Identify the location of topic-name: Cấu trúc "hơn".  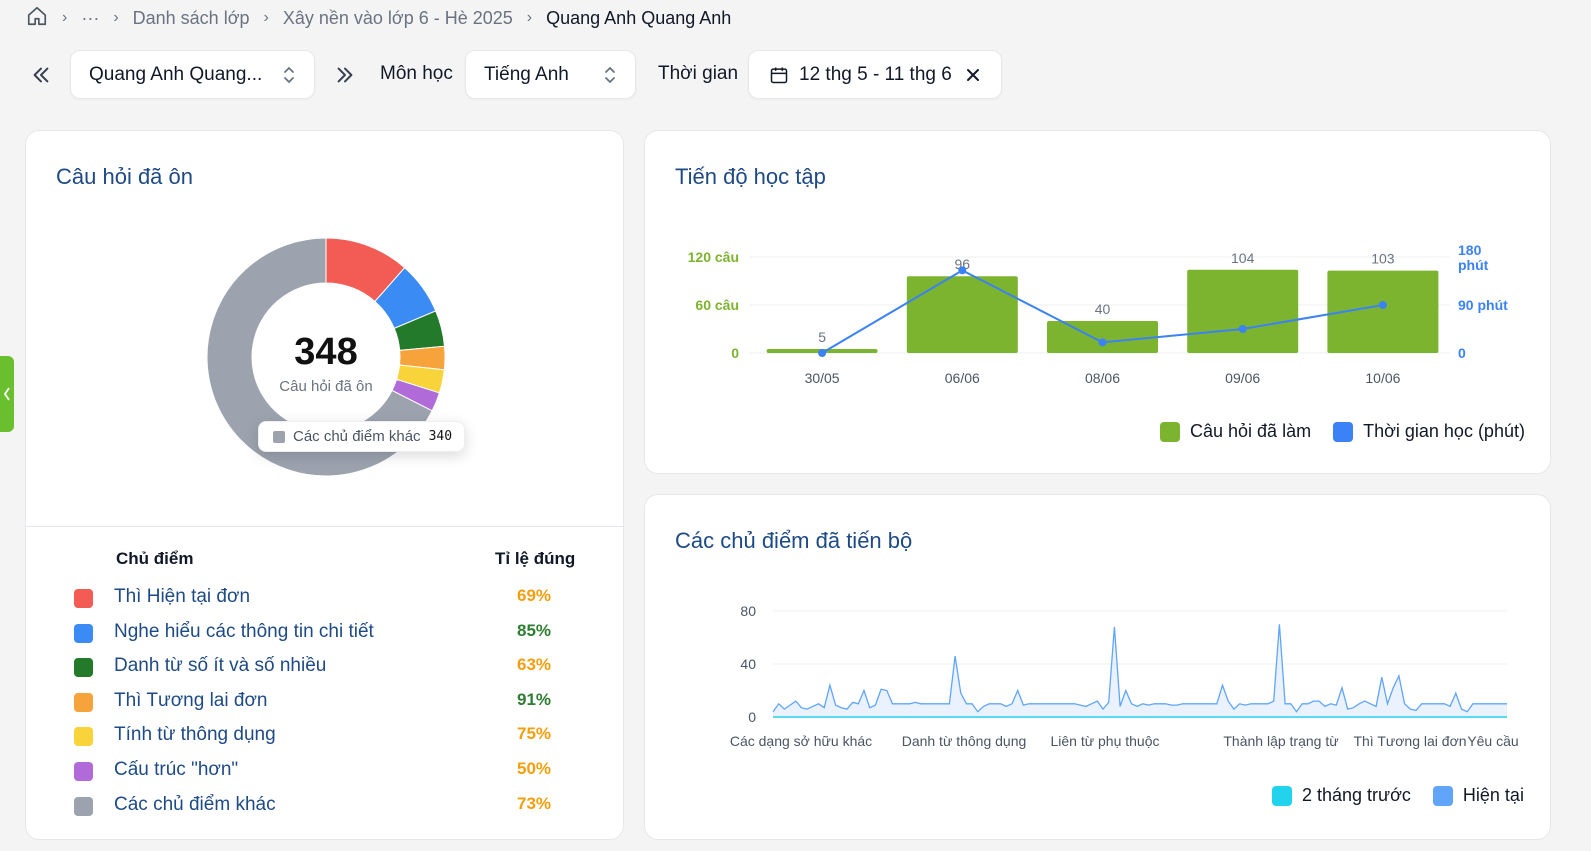
(176, 769).